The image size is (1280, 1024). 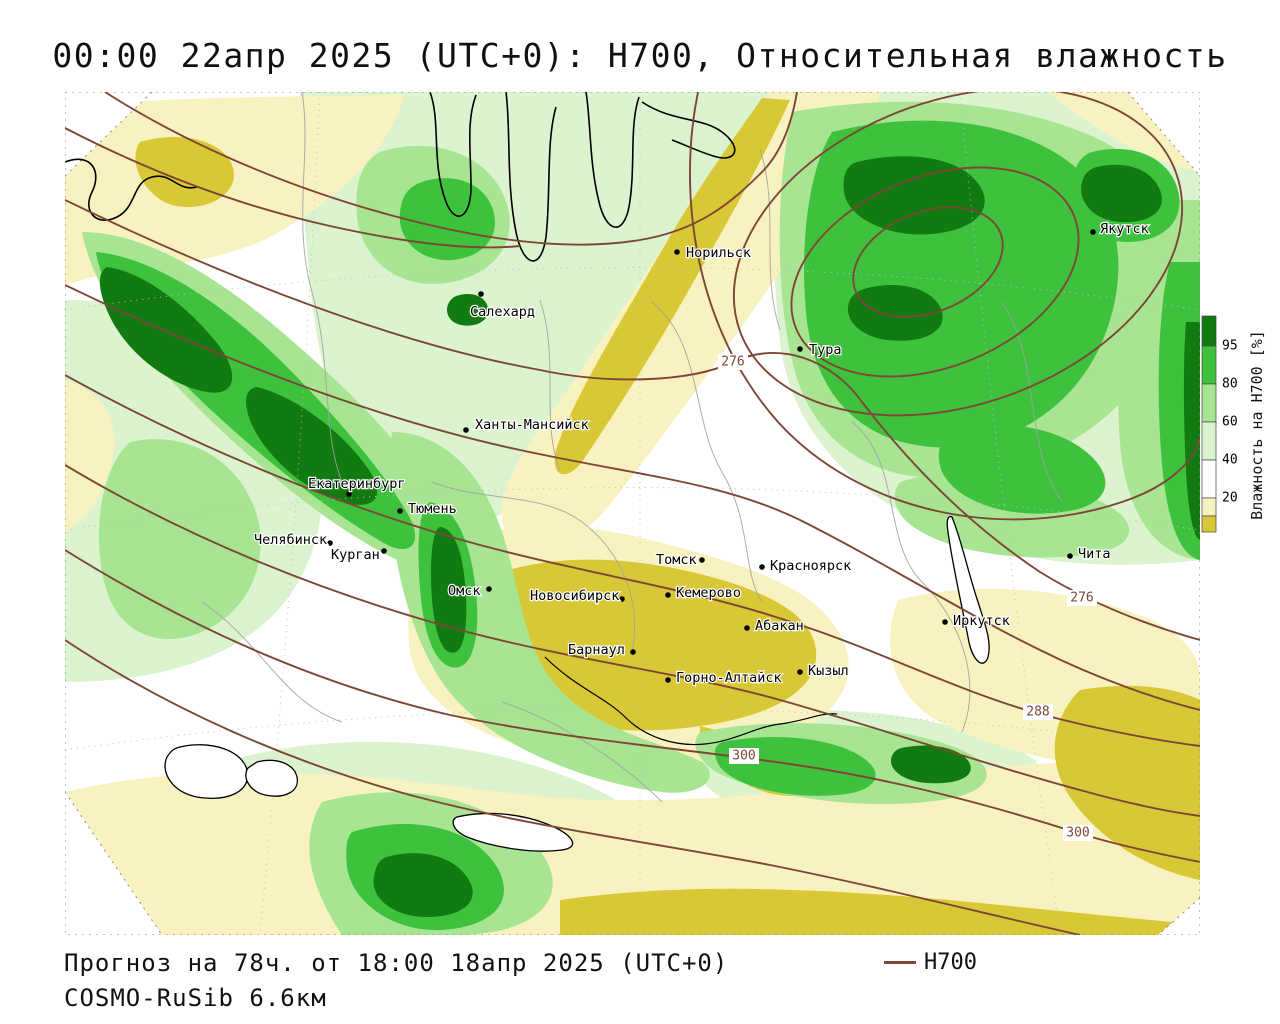 What do you see at coordinates (981, 621) in the screenshot?
I see `city-label: Иркутск` at bounding box center [981, 621].